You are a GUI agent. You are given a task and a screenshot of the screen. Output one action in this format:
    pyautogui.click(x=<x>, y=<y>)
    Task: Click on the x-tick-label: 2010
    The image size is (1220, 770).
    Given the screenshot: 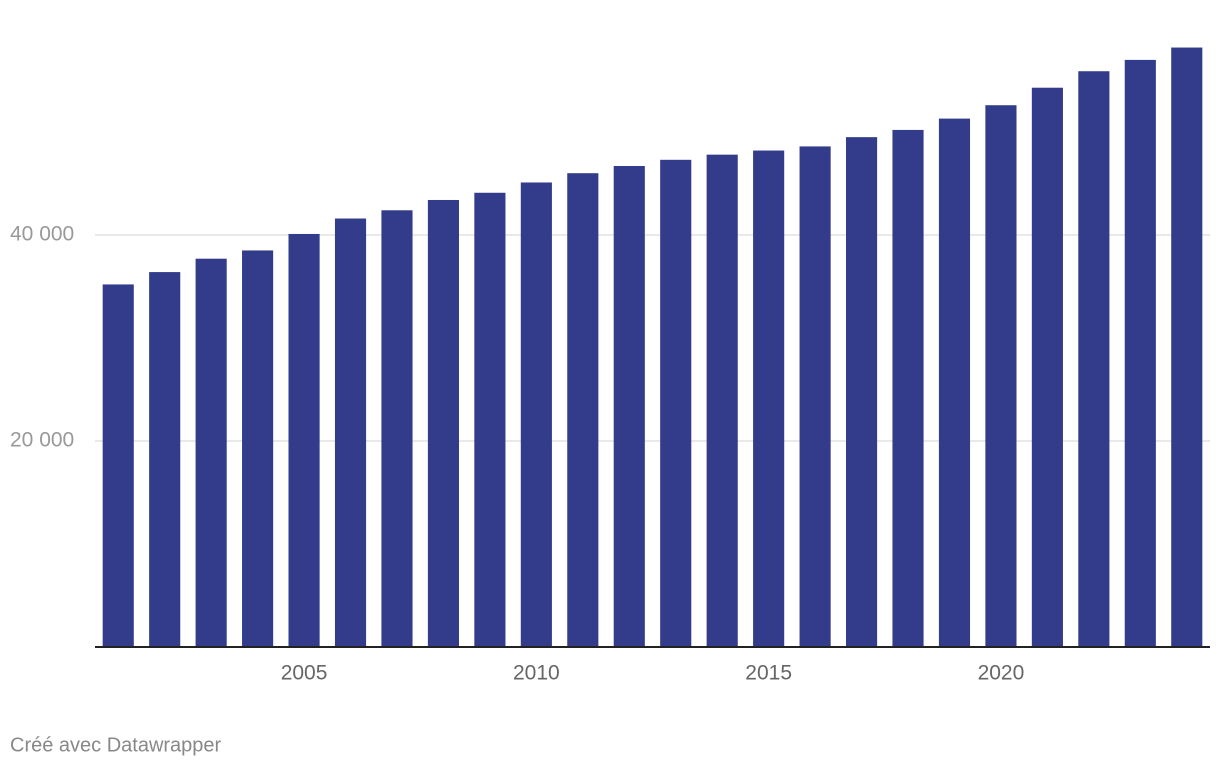 What is the action you would take?
    pyautogui.click(x=536, y=673)
    